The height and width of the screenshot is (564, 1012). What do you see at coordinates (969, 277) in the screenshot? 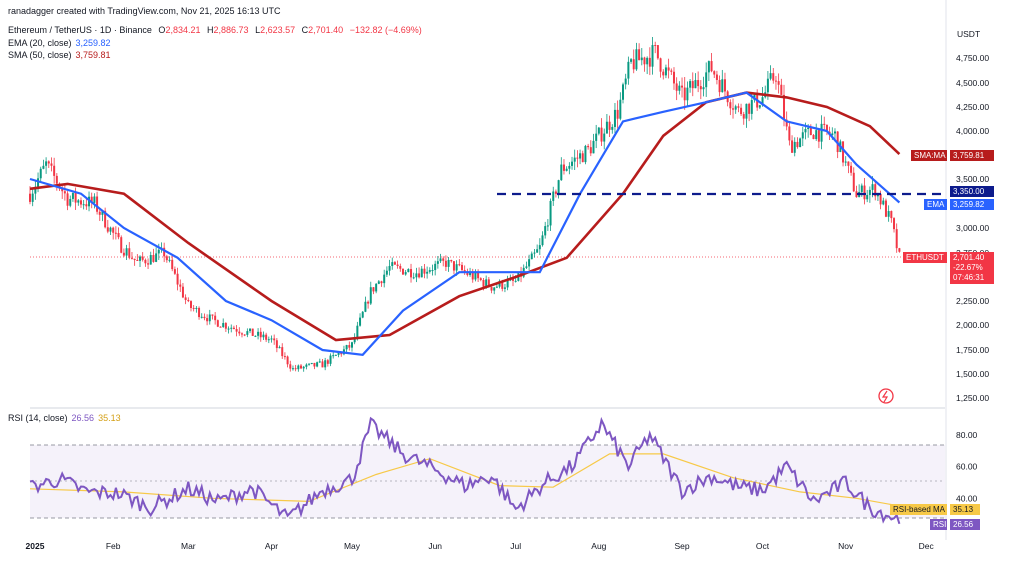
I see `bar-countdown: 07:46:31` at bounding box center [969, 277].